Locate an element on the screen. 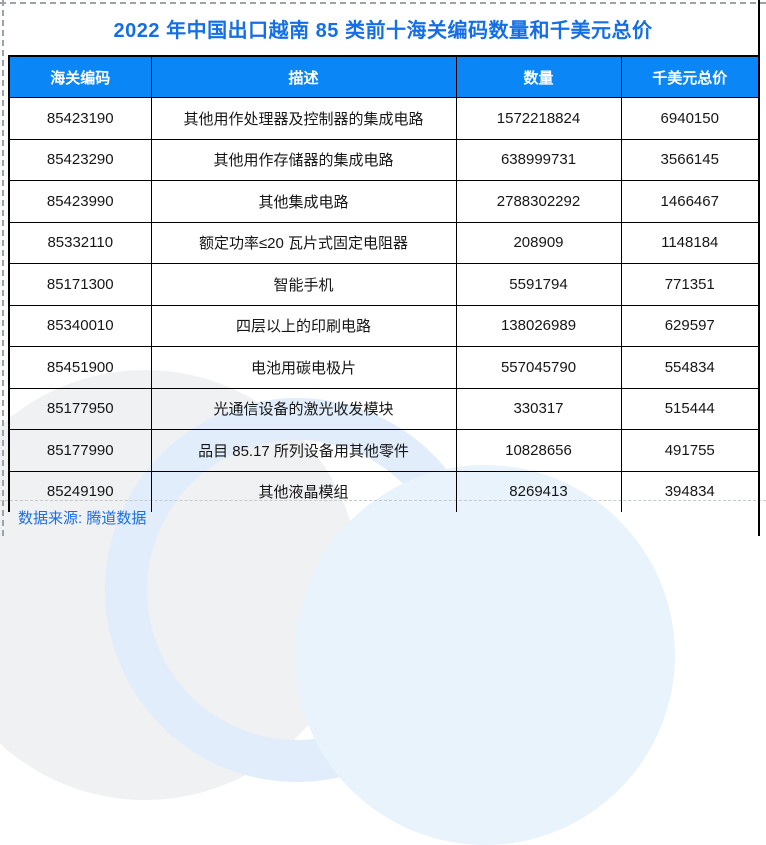 The image size is (766, 845). cell-hs-code: 85332110 is located at coordinates (80, 242).